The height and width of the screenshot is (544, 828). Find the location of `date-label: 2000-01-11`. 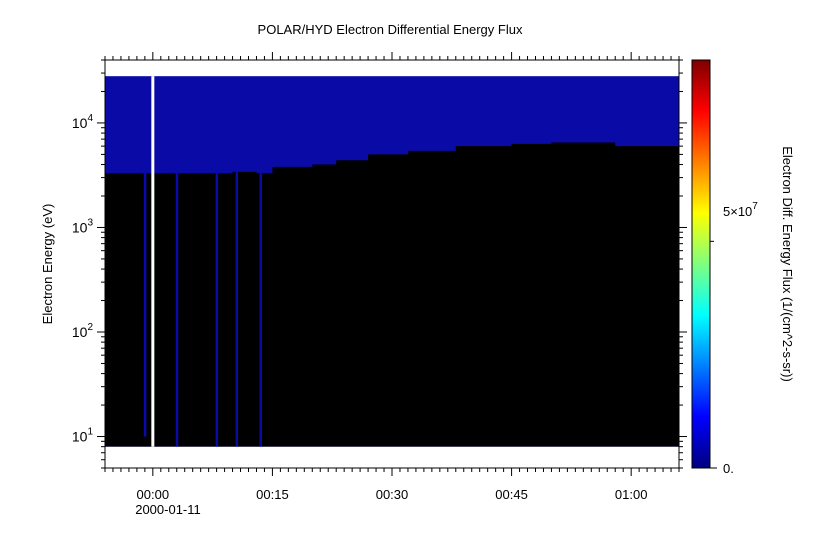

date-label: 2000-01-11 is located at coordinates (168, 509).